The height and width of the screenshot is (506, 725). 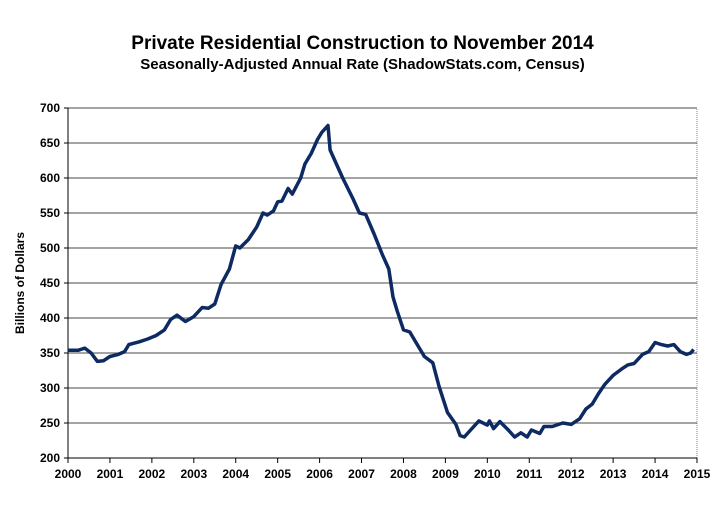 I want to click on x-tick-label: 2015, so click(x=697, y=474).